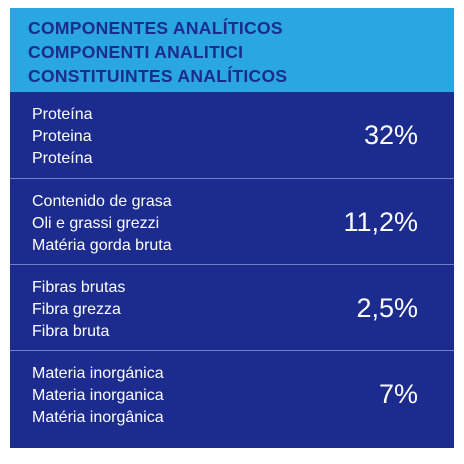 This screenshot has width=464, height=464. I want to click on row-label: Proteina, so click(62, 136).